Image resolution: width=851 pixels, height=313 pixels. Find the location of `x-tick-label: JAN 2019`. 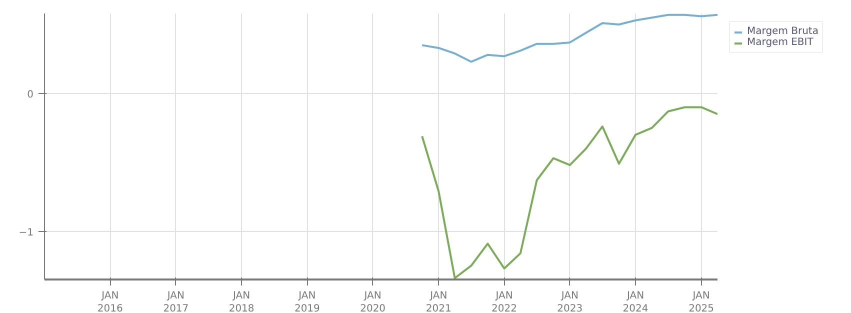

x-tick-label: JAN 2019 is located at coordinates (307, 301).